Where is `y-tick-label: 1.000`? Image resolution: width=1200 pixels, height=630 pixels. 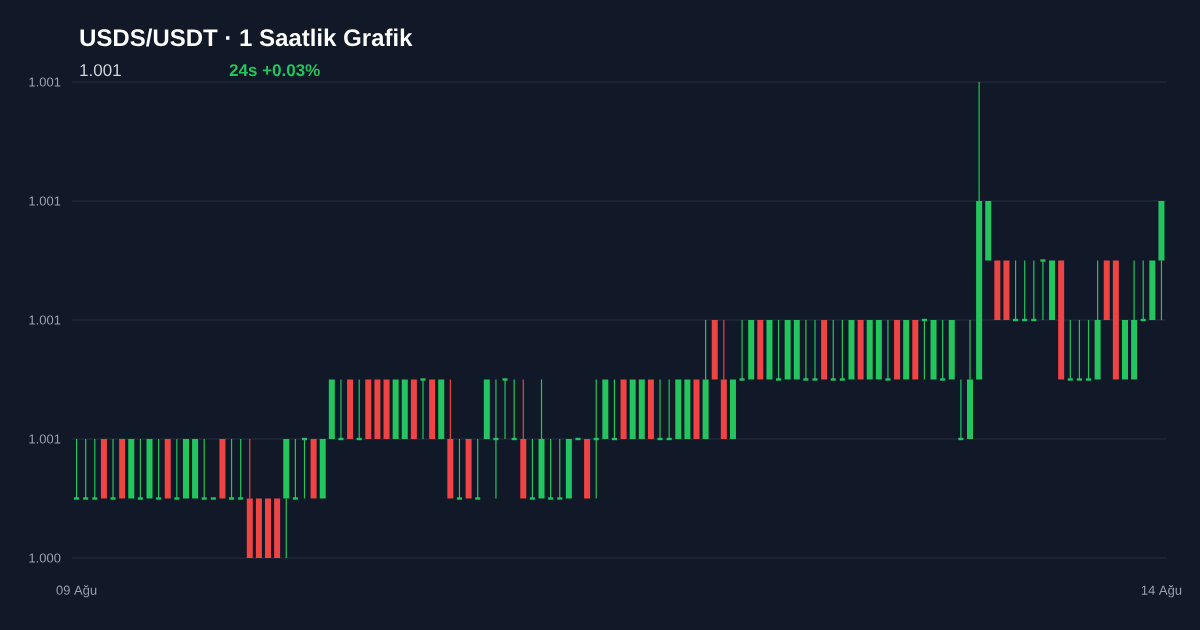 y-tick-label: 1.000 is located at coordinates (45, 558).